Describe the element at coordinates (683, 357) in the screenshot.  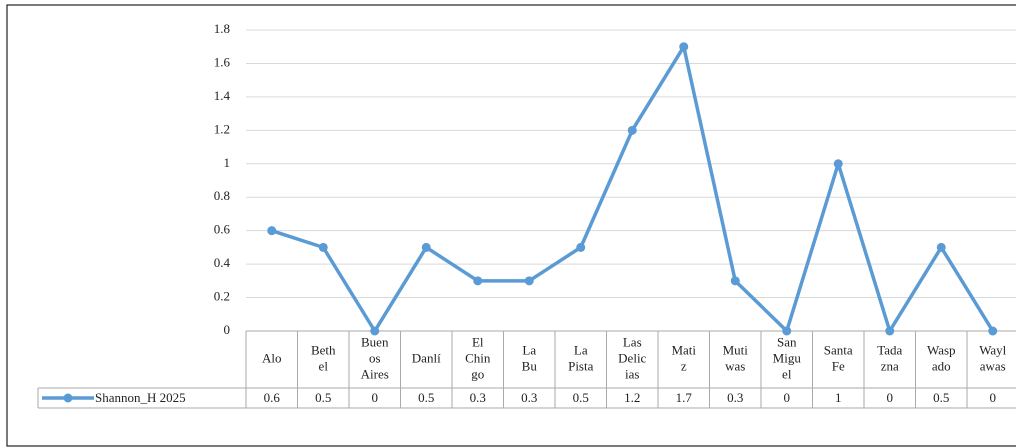
I see `x-tick-label: Mati z` at that location.